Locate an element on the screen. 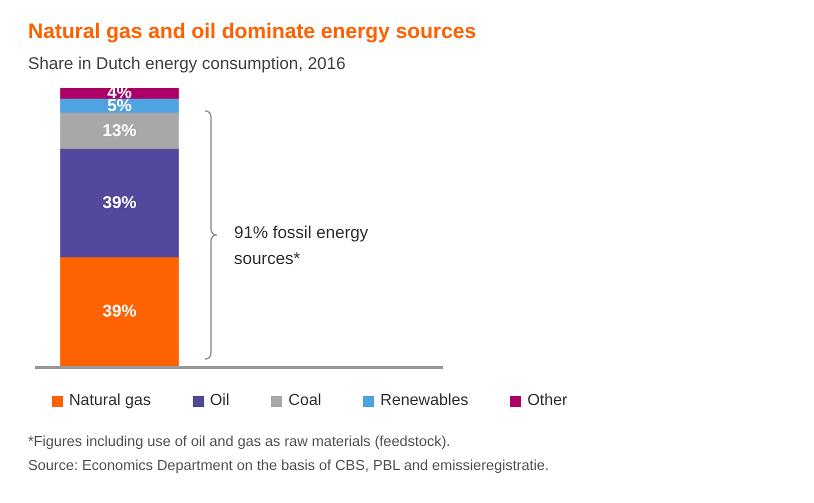  text: Natural gas and oil dominate energy sources is located at coordinates (252, 32).